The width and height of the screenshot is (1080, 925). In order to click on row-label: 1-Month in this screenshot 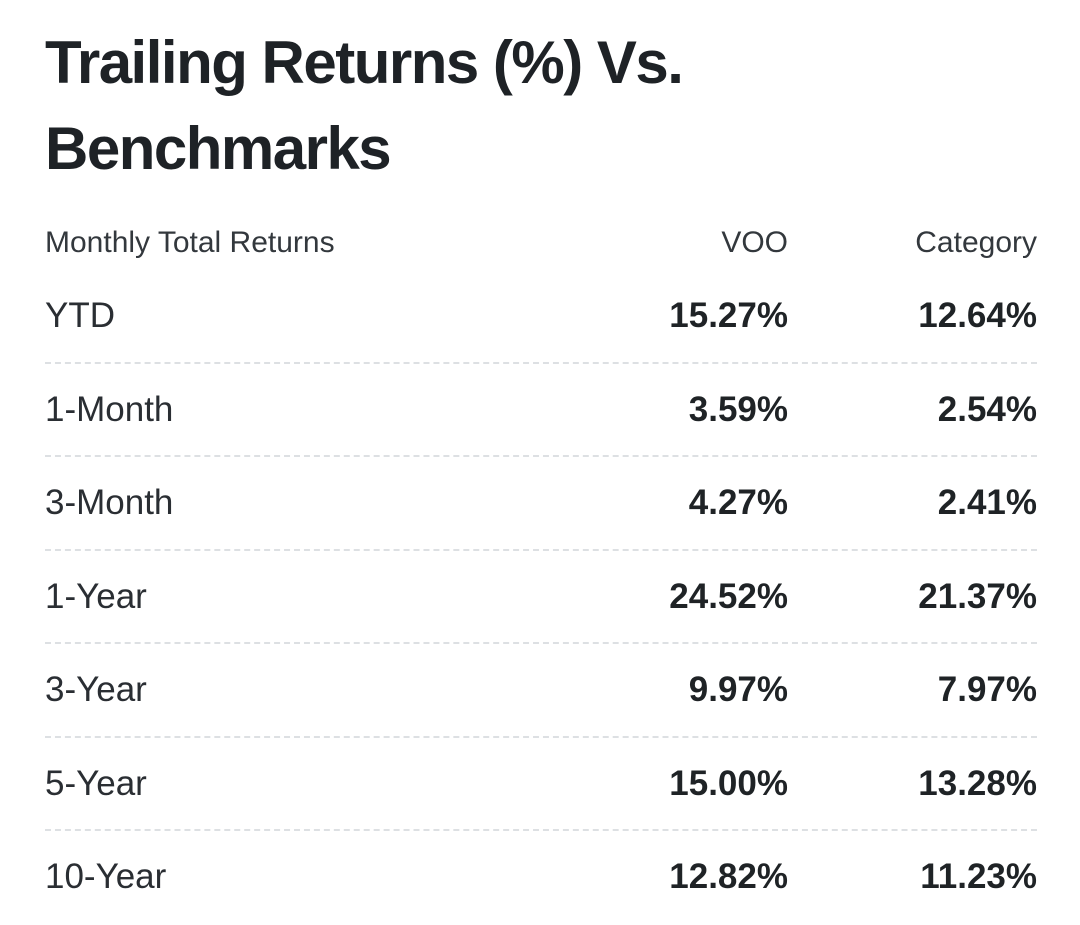, I will do `click(109, 409)`.